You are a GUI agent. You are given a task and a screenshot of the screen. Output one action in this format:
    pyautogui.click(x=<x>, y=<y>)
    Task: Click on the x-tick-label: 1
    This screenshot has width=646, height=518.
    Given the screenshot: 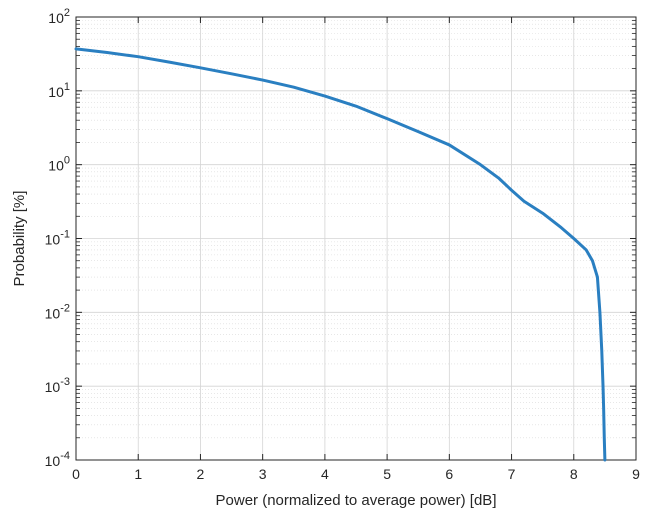 What is the action you would take?
    pyautogui.click(x=138, y=474)
    